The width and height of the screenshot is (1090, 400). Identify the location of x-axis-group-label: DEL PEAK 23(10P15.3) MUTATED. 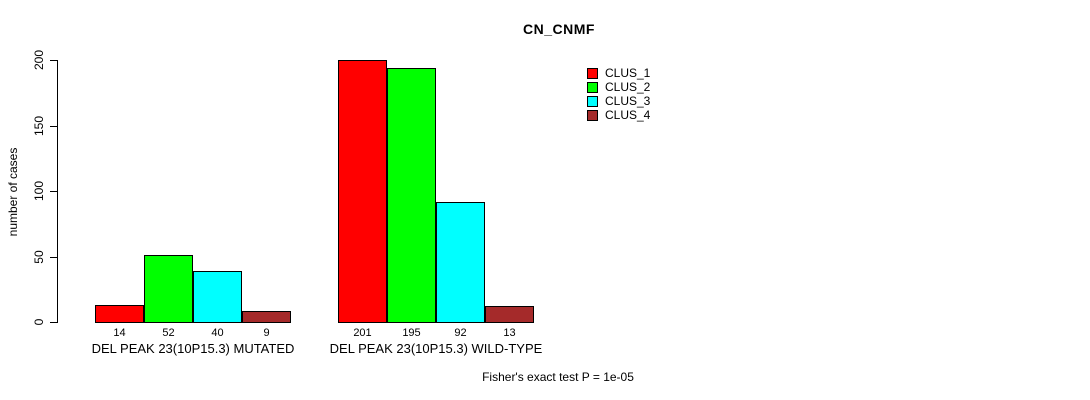
(193, 348).